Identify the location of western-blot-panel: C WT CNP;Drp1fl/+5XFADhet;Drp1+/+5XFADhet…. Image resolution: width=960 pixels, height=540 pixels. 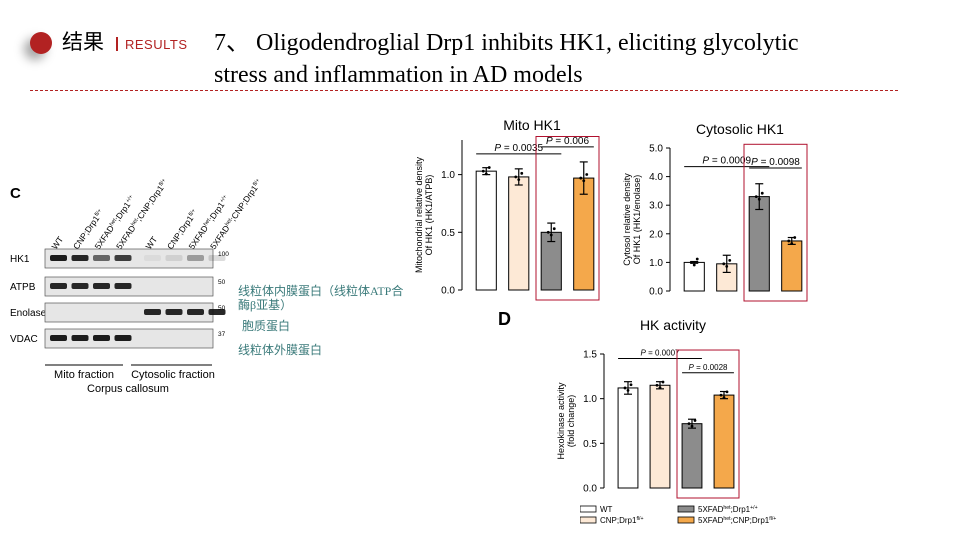
(135, 286).